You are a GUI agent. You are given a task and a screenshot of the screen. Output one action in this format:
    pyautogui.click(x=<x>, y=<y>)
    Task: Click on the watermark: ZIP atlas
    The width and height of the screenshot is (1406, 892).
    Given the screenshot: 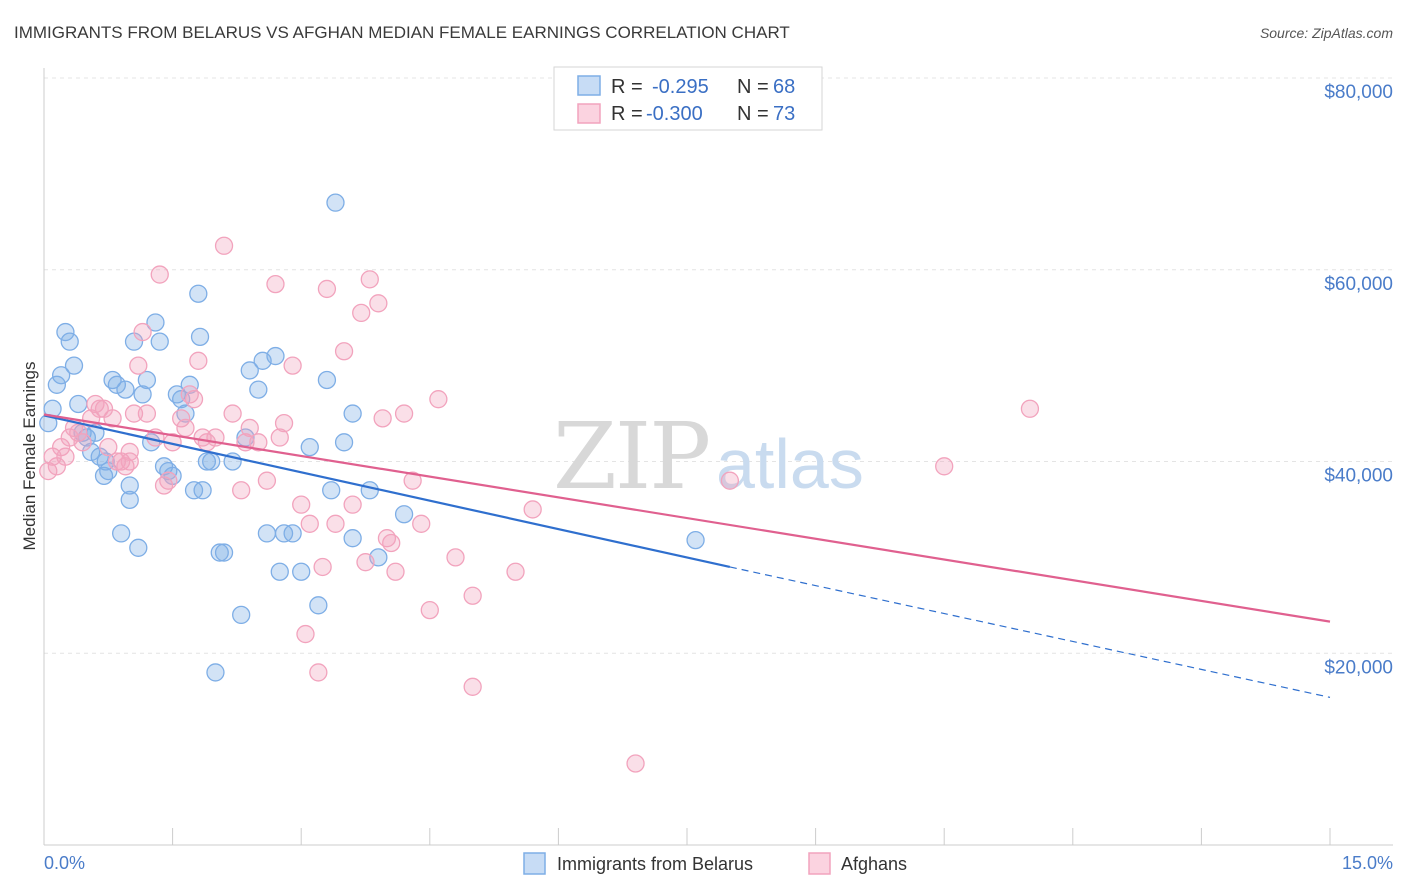 What is the action you would take?
    pyautogui.click(x=708, y=456)
    